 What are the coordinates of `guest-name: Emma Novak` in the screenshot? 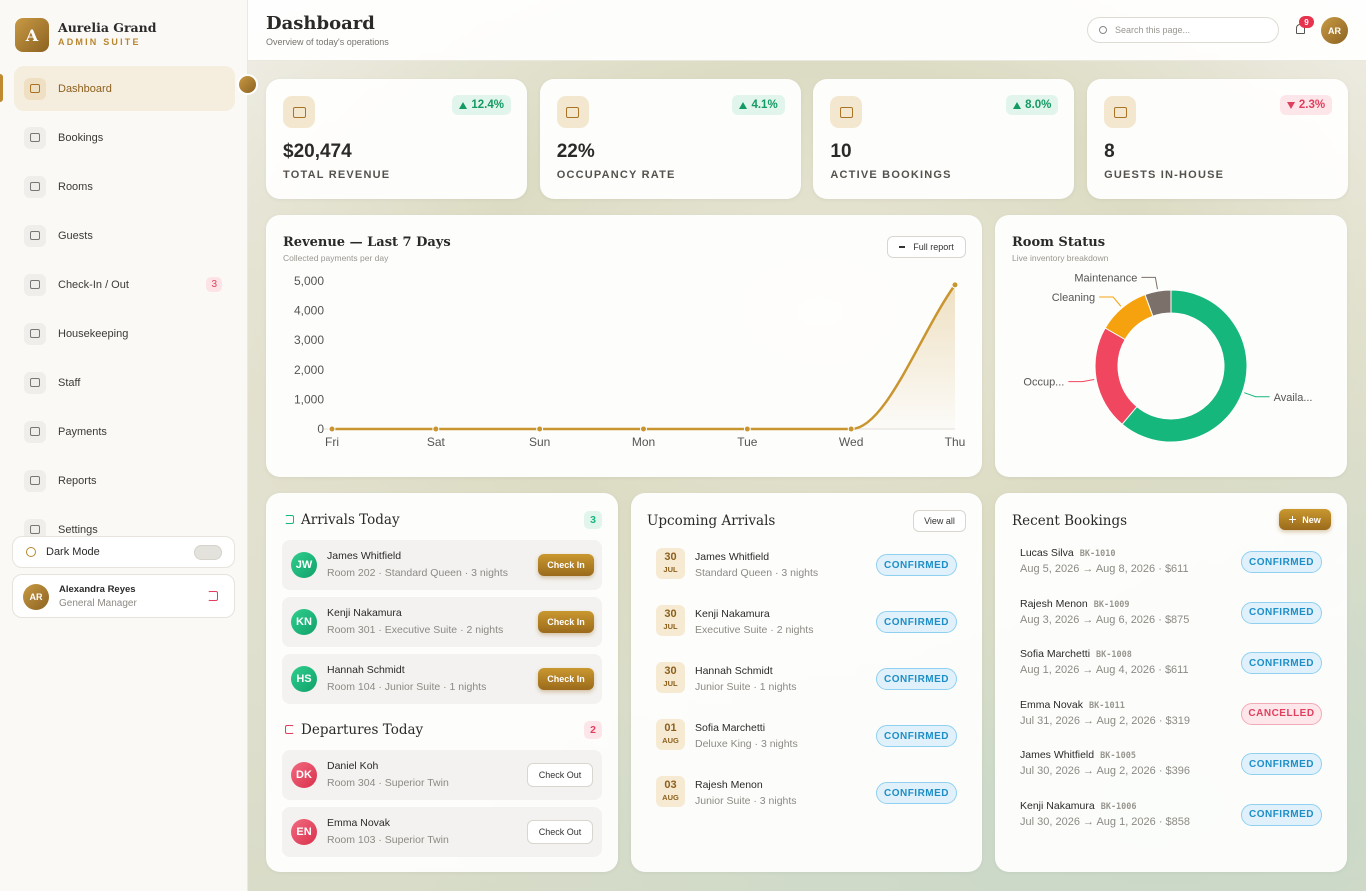 It's located at (1052, 704).